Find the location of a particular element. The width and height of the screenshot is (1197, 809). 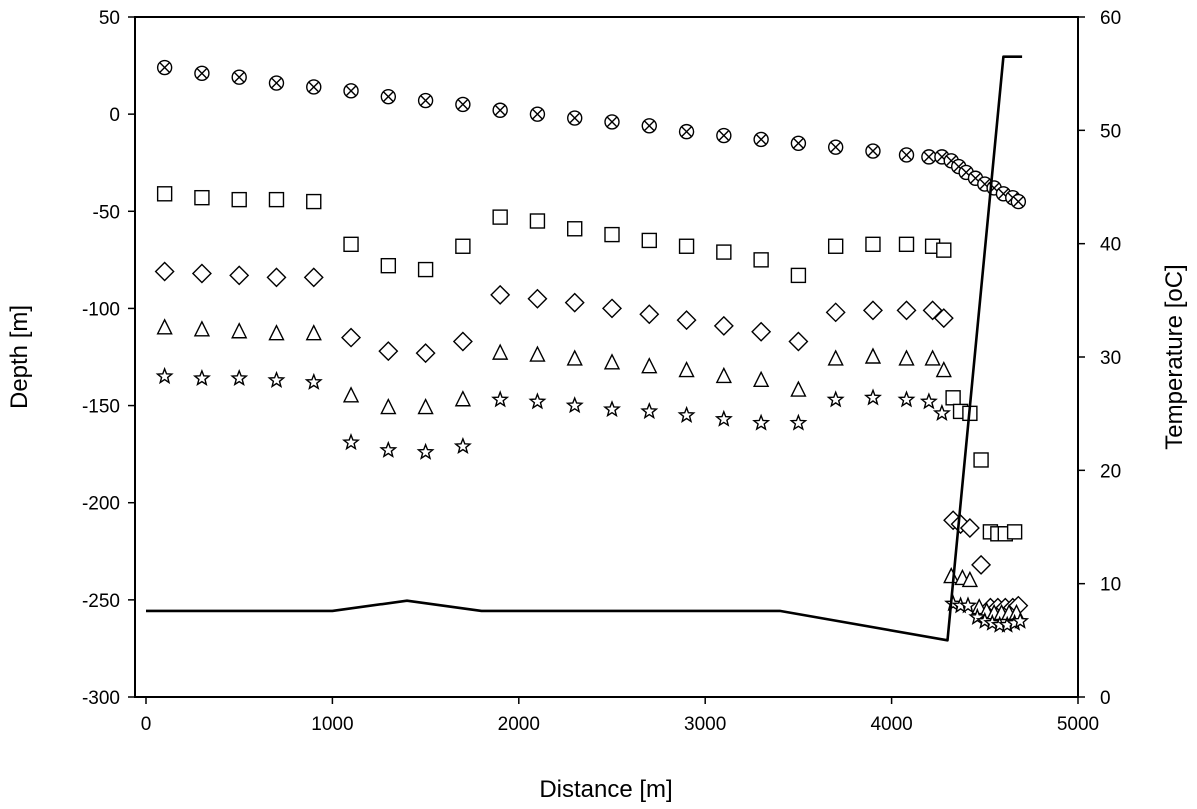

y-tick-label: -300 is located at coordinates (101, 698).